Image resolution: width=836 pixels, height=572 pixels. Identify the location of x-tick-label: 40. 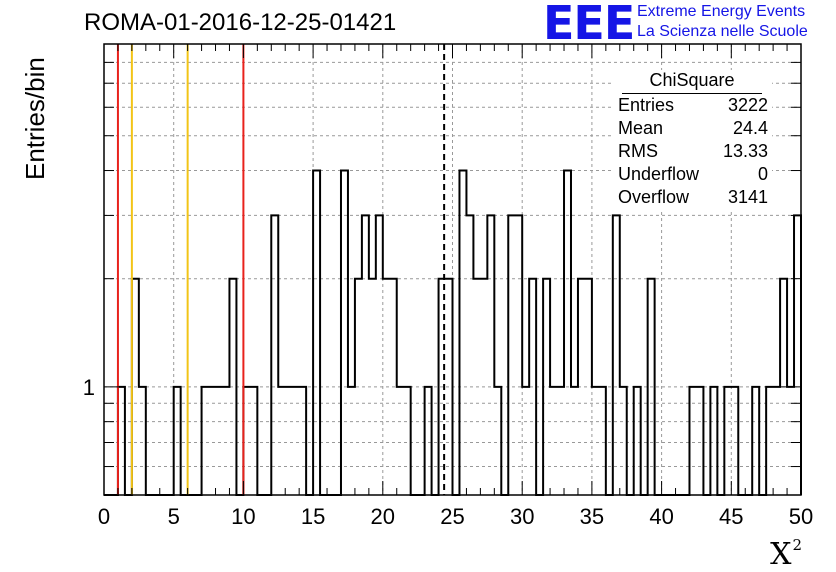
(661, 516).